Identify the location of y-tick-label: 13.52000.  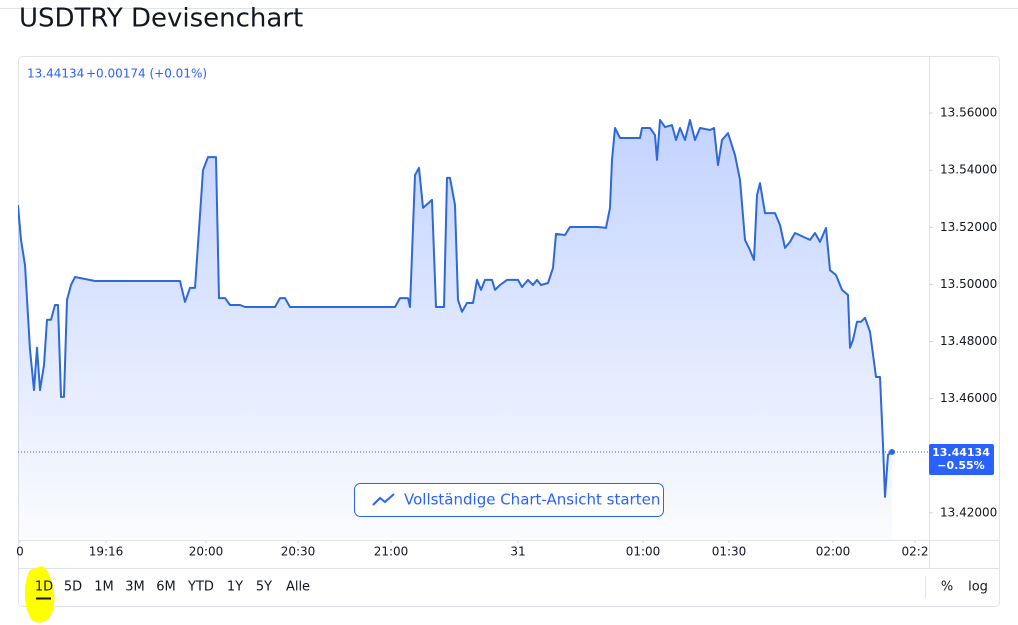
(968, 227).